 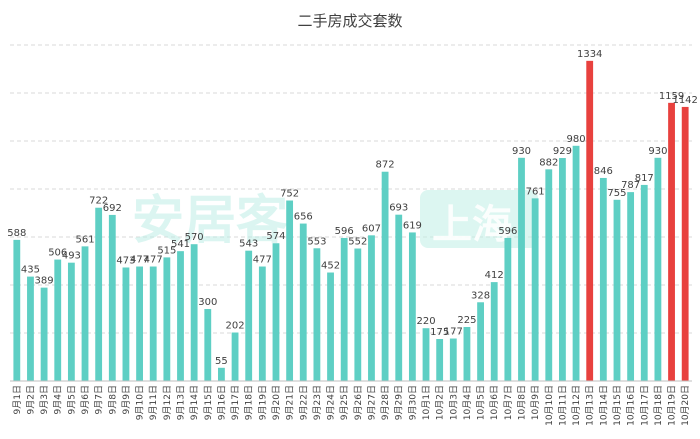 What do you see at coordinates (576, 405) in the screenshot?
I see `x-tick-label: 10月12日` at bounding box center [576, 405].